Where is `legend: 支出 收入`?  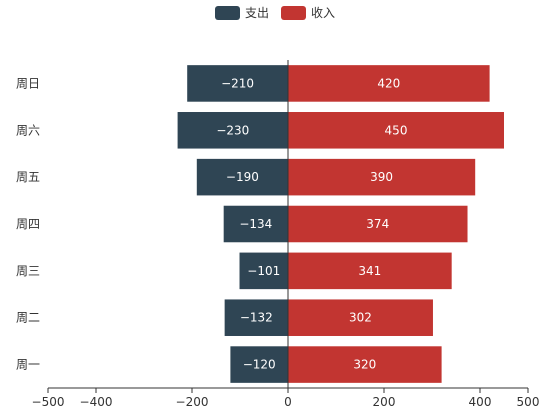
legend: 支出 收入 is located at coordinates (275, 12).